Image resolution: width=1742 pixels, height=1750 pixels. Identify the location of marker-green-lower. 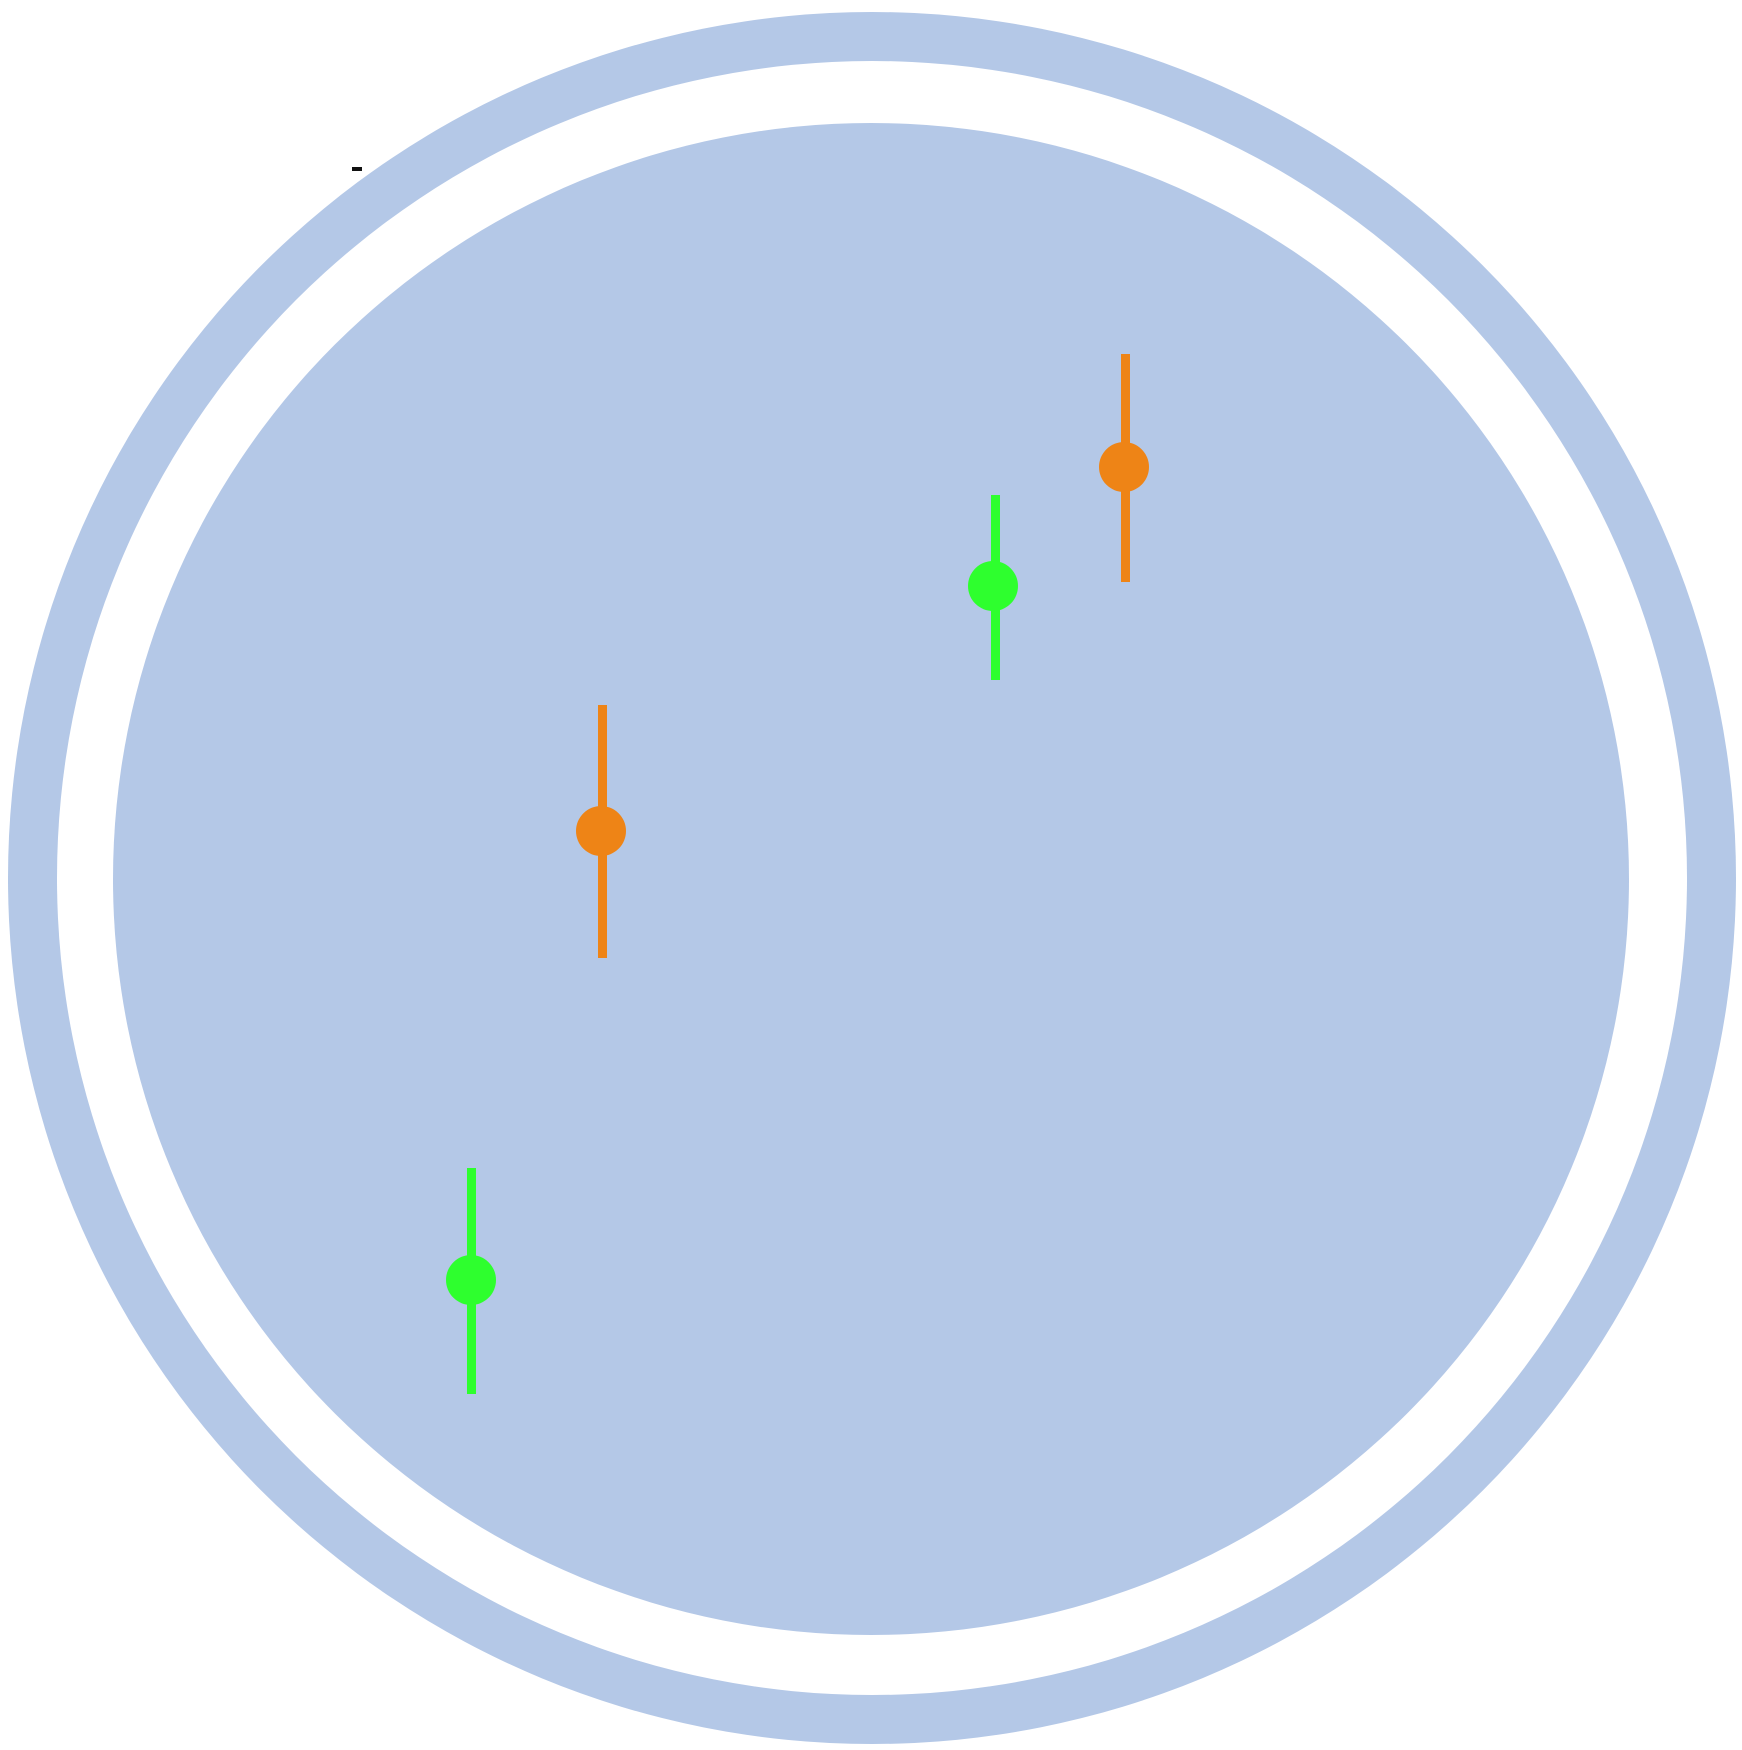
(471, 1281).